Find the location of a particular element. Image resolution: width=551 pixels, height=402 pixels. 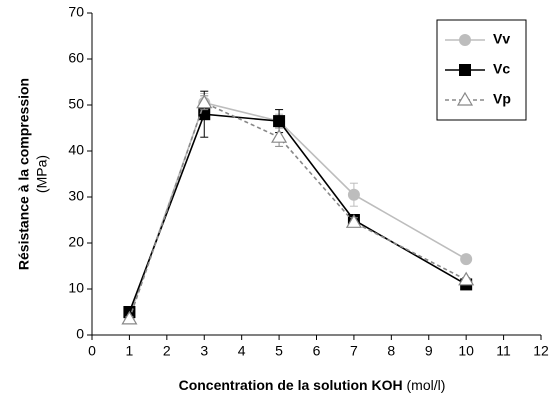

x-axis-label: Concentration de la solution KOH (mol/l) is located at coordinates (312, 385).